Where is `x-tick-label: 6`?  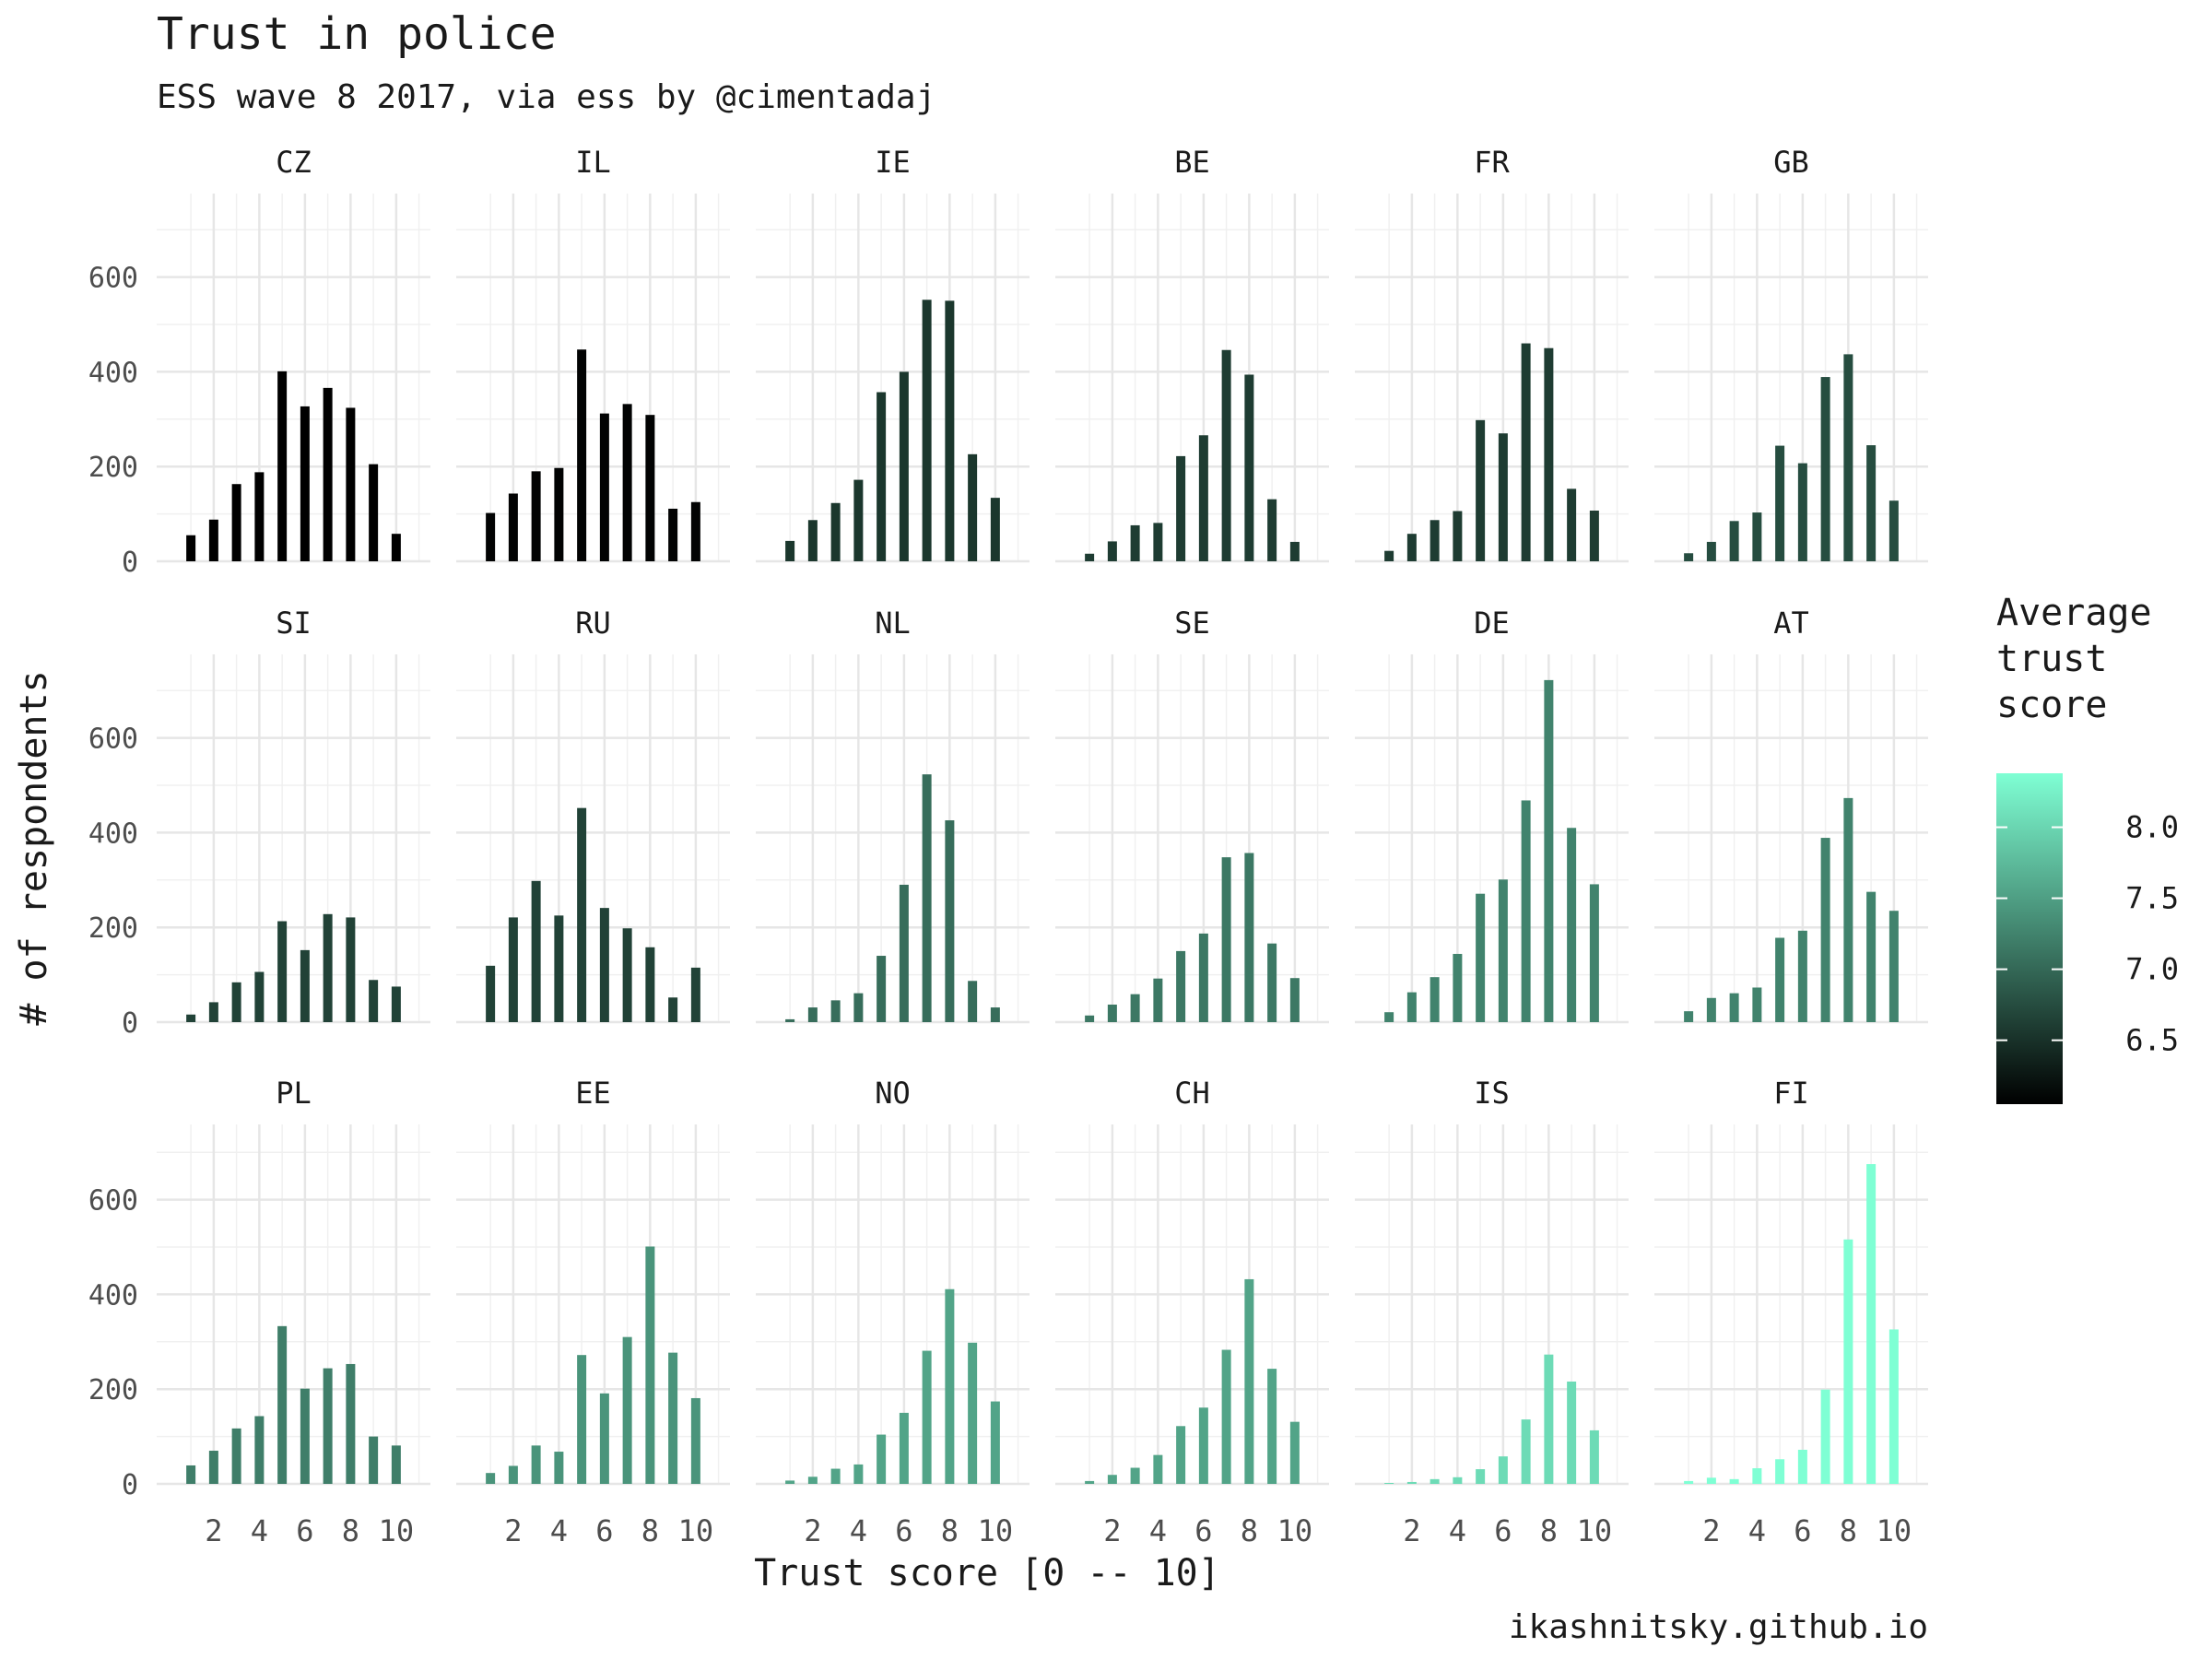 x-tick-label: 6 is located at coordinates (1203, 1530).